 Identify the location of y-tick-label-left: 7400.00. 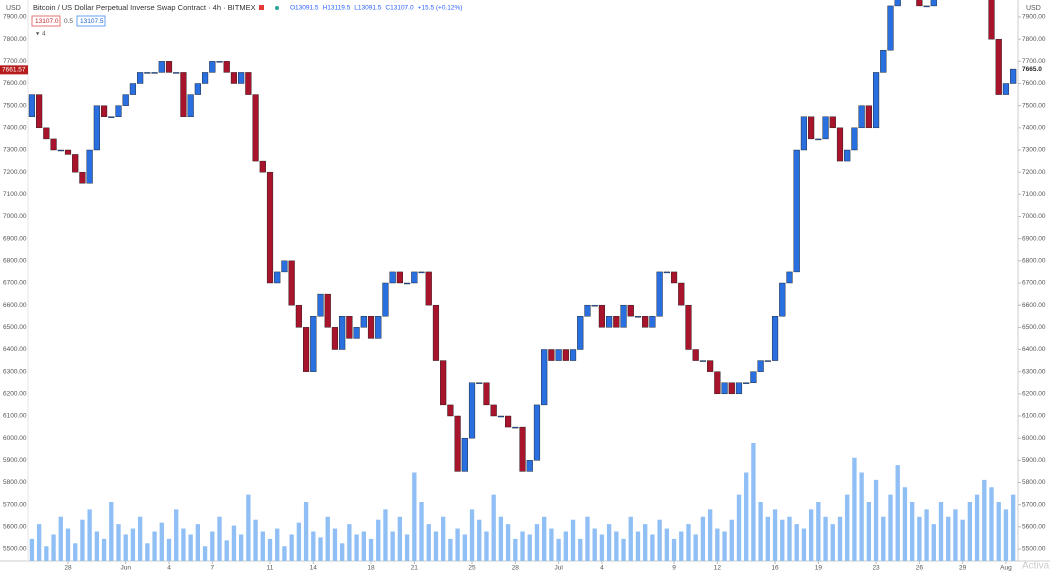
(15, 128).